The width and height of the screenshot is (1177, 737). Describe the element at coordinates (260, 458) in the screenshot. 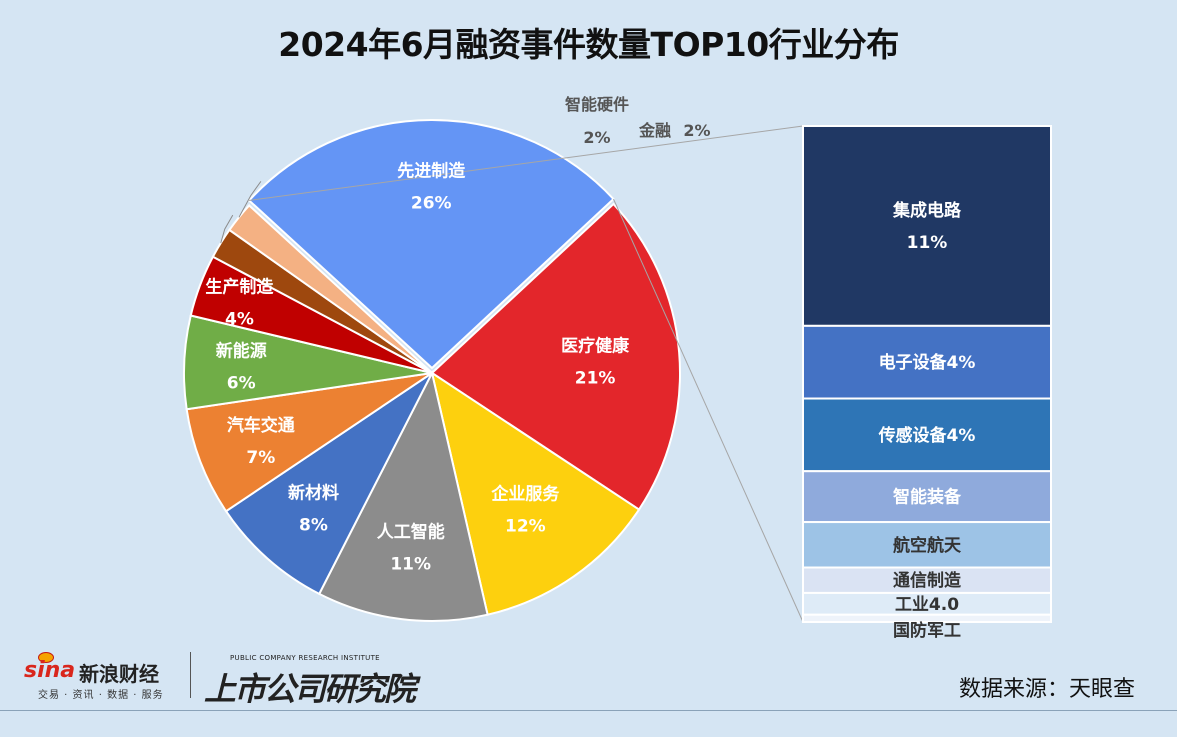

I see `slice-percent: 7%` at that location.